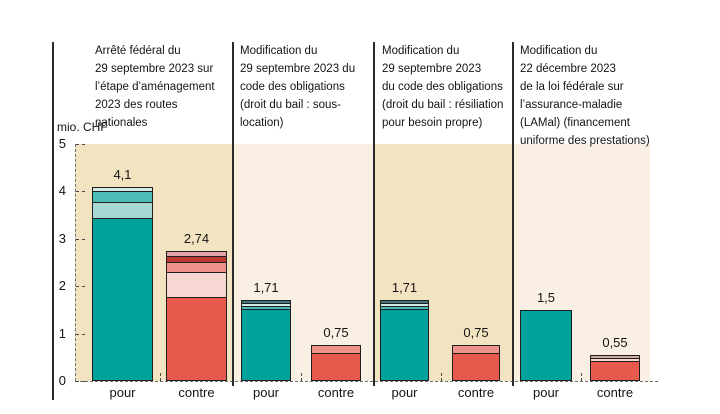  Describe the element at coordinates (546, 297) in the screenshot. I see `bar-value-label: 1,5` at that location.